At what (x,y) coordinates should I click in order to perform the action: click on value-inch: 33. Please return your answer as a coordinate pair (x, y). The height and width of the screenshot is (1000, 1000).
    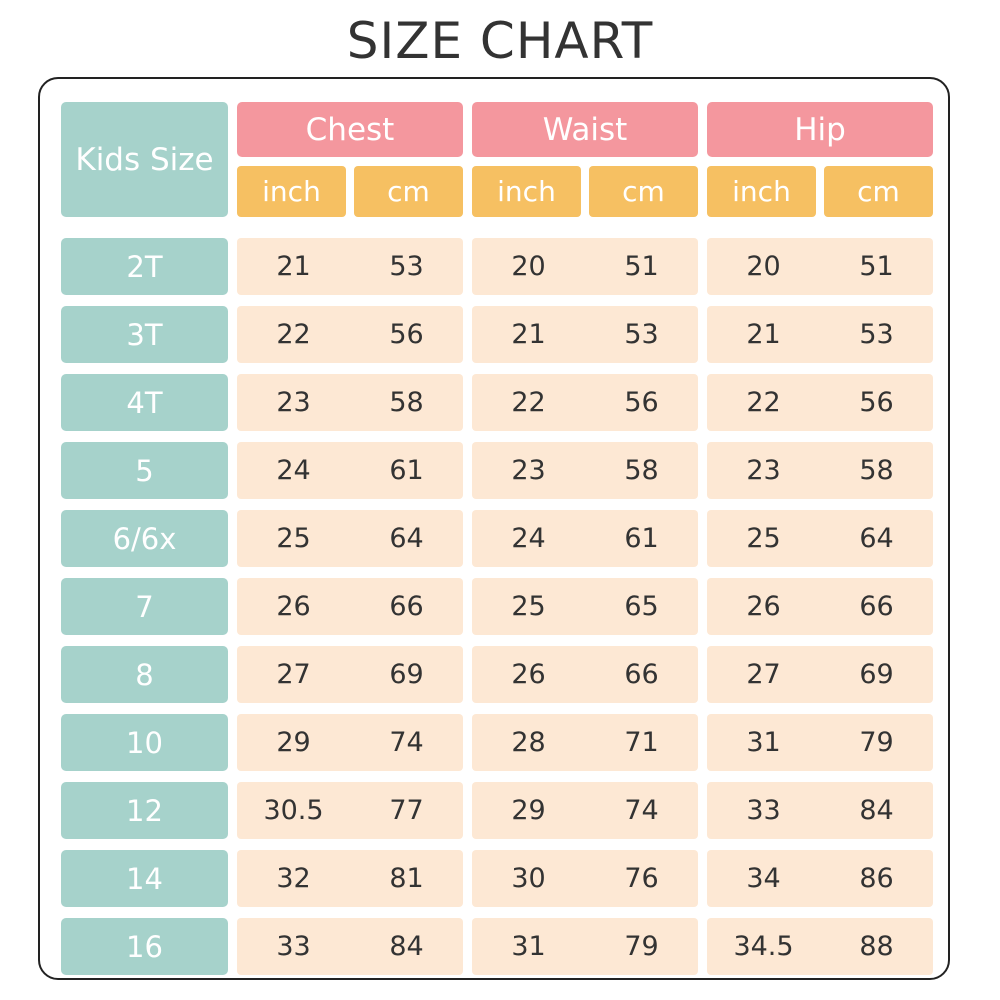
    Looking at the image, I should click on (293, 946).